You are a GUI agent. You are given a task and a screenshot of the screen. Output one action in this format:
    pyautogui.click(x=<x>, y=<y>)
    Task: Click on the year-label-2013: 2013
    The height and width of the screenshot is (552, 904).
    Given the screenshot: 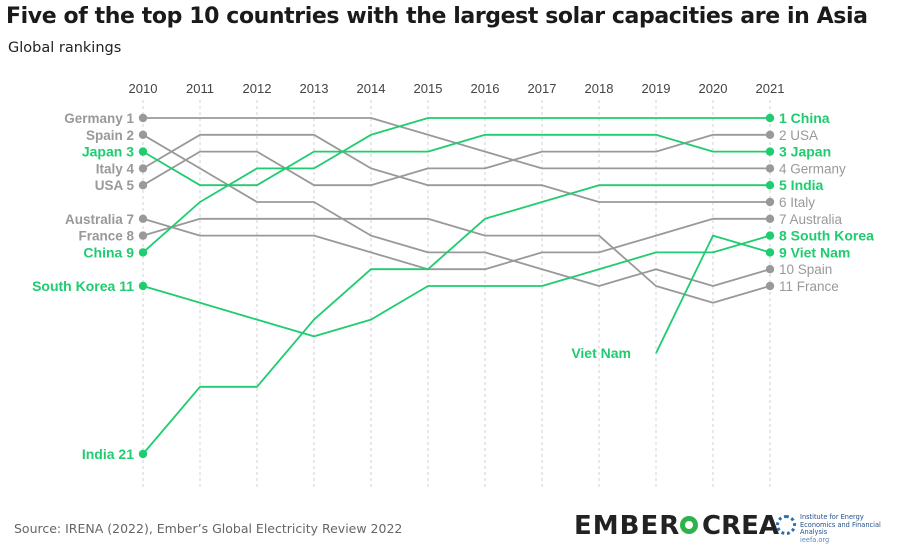 What is the action you would take?
    pyautogui.click(x=314, y=88)
    